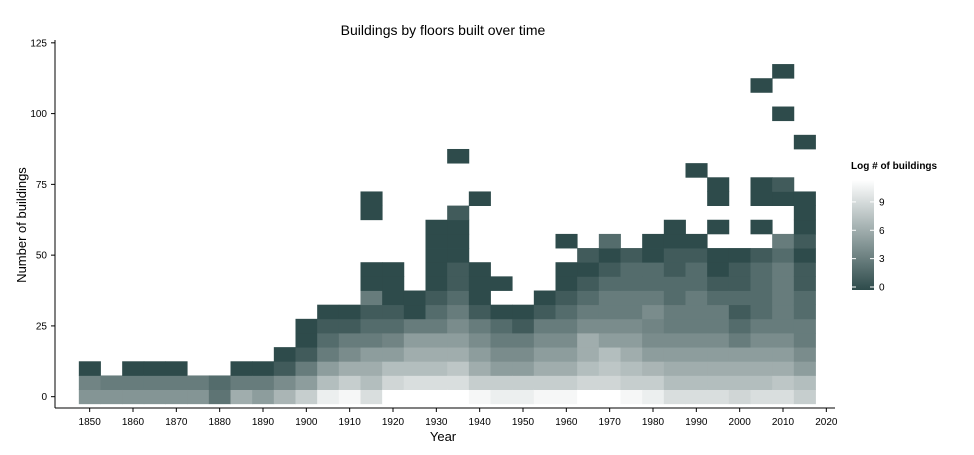 The image size is (974, 455). What do you see at coordinates (436, 422) in the screenshot?
I see `x-tick-label: 1930` at bounding box center [436, 422].